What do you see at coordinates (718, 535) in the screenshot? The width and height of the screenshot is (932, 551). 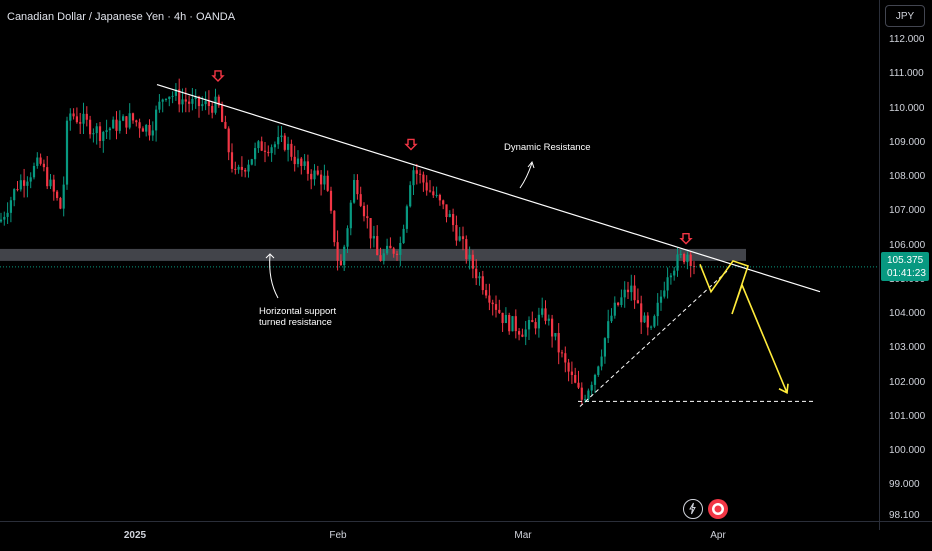 I see `time-tick-label: Apr` at bounding box center [718, 535].